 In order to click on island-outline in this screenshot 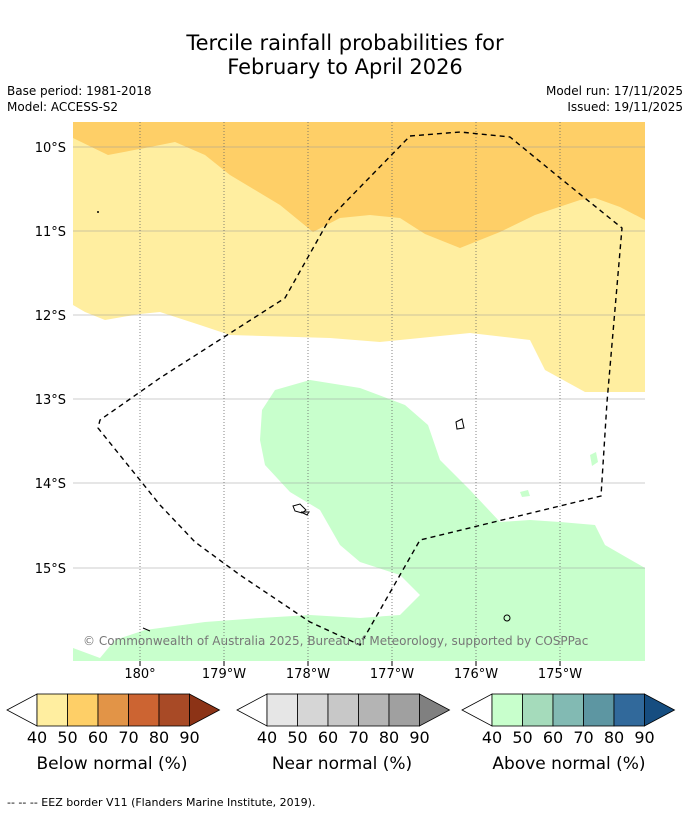, I will do `click(460, 424)`.